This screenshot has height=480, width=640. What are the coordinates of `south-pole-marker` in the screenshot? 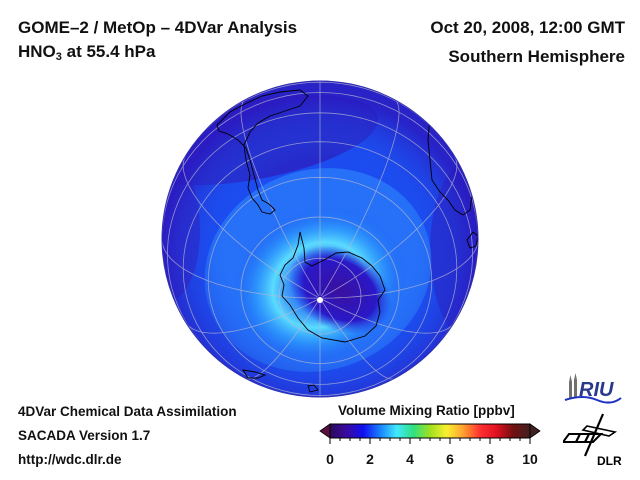 It's located at (320, 300).